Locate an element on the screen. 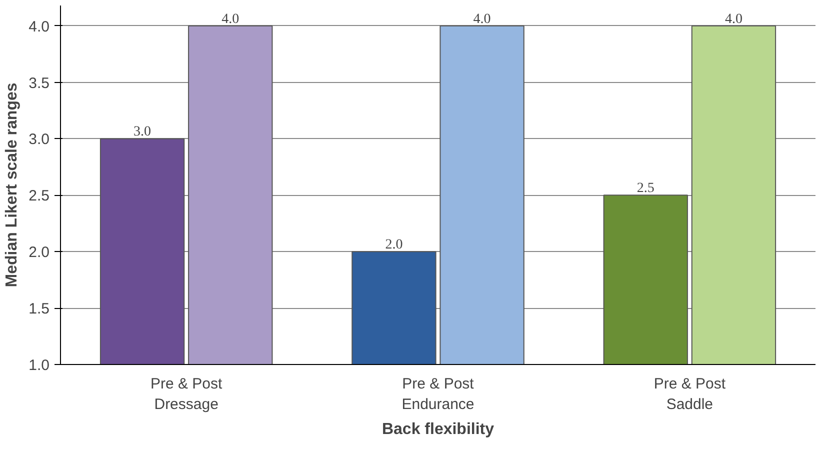 The height and width of the screenshot is (449, 829). data-label: 2.0 is located at coordinates (394, 245).